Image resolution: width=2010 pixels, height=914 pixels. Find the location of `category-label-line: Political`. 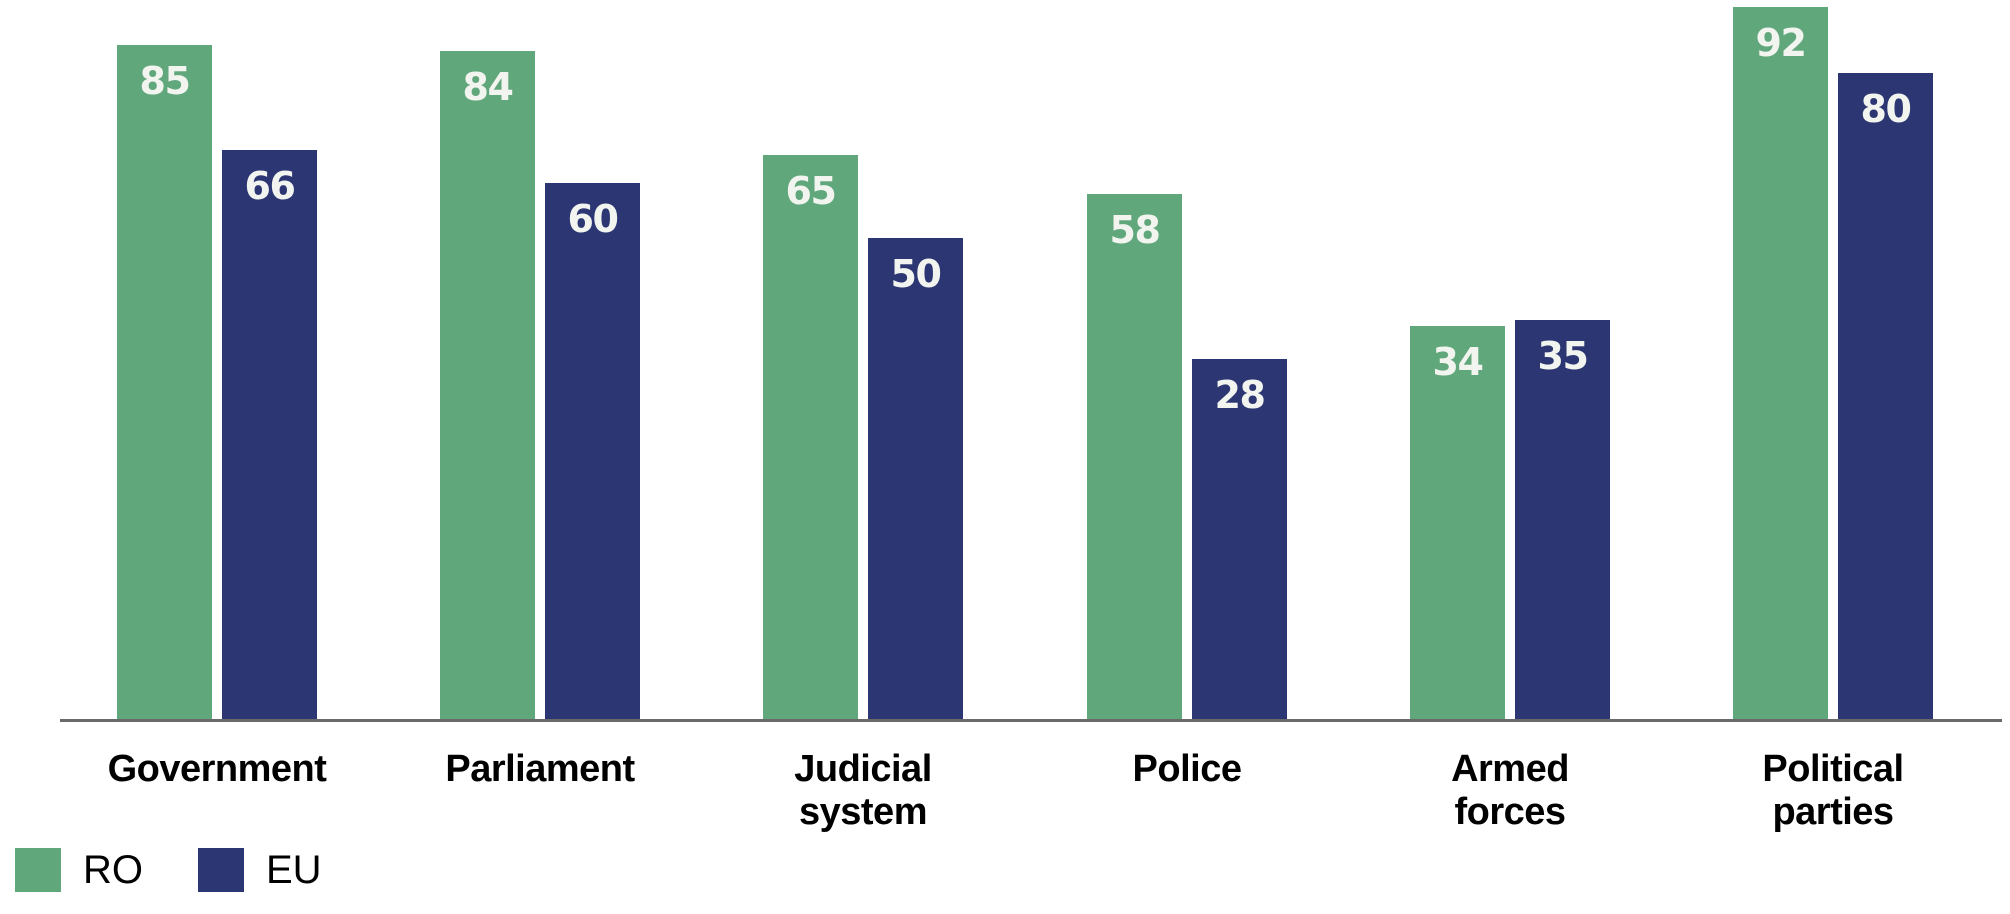

category-label-line: Political is located at coordinates (1833, 769).